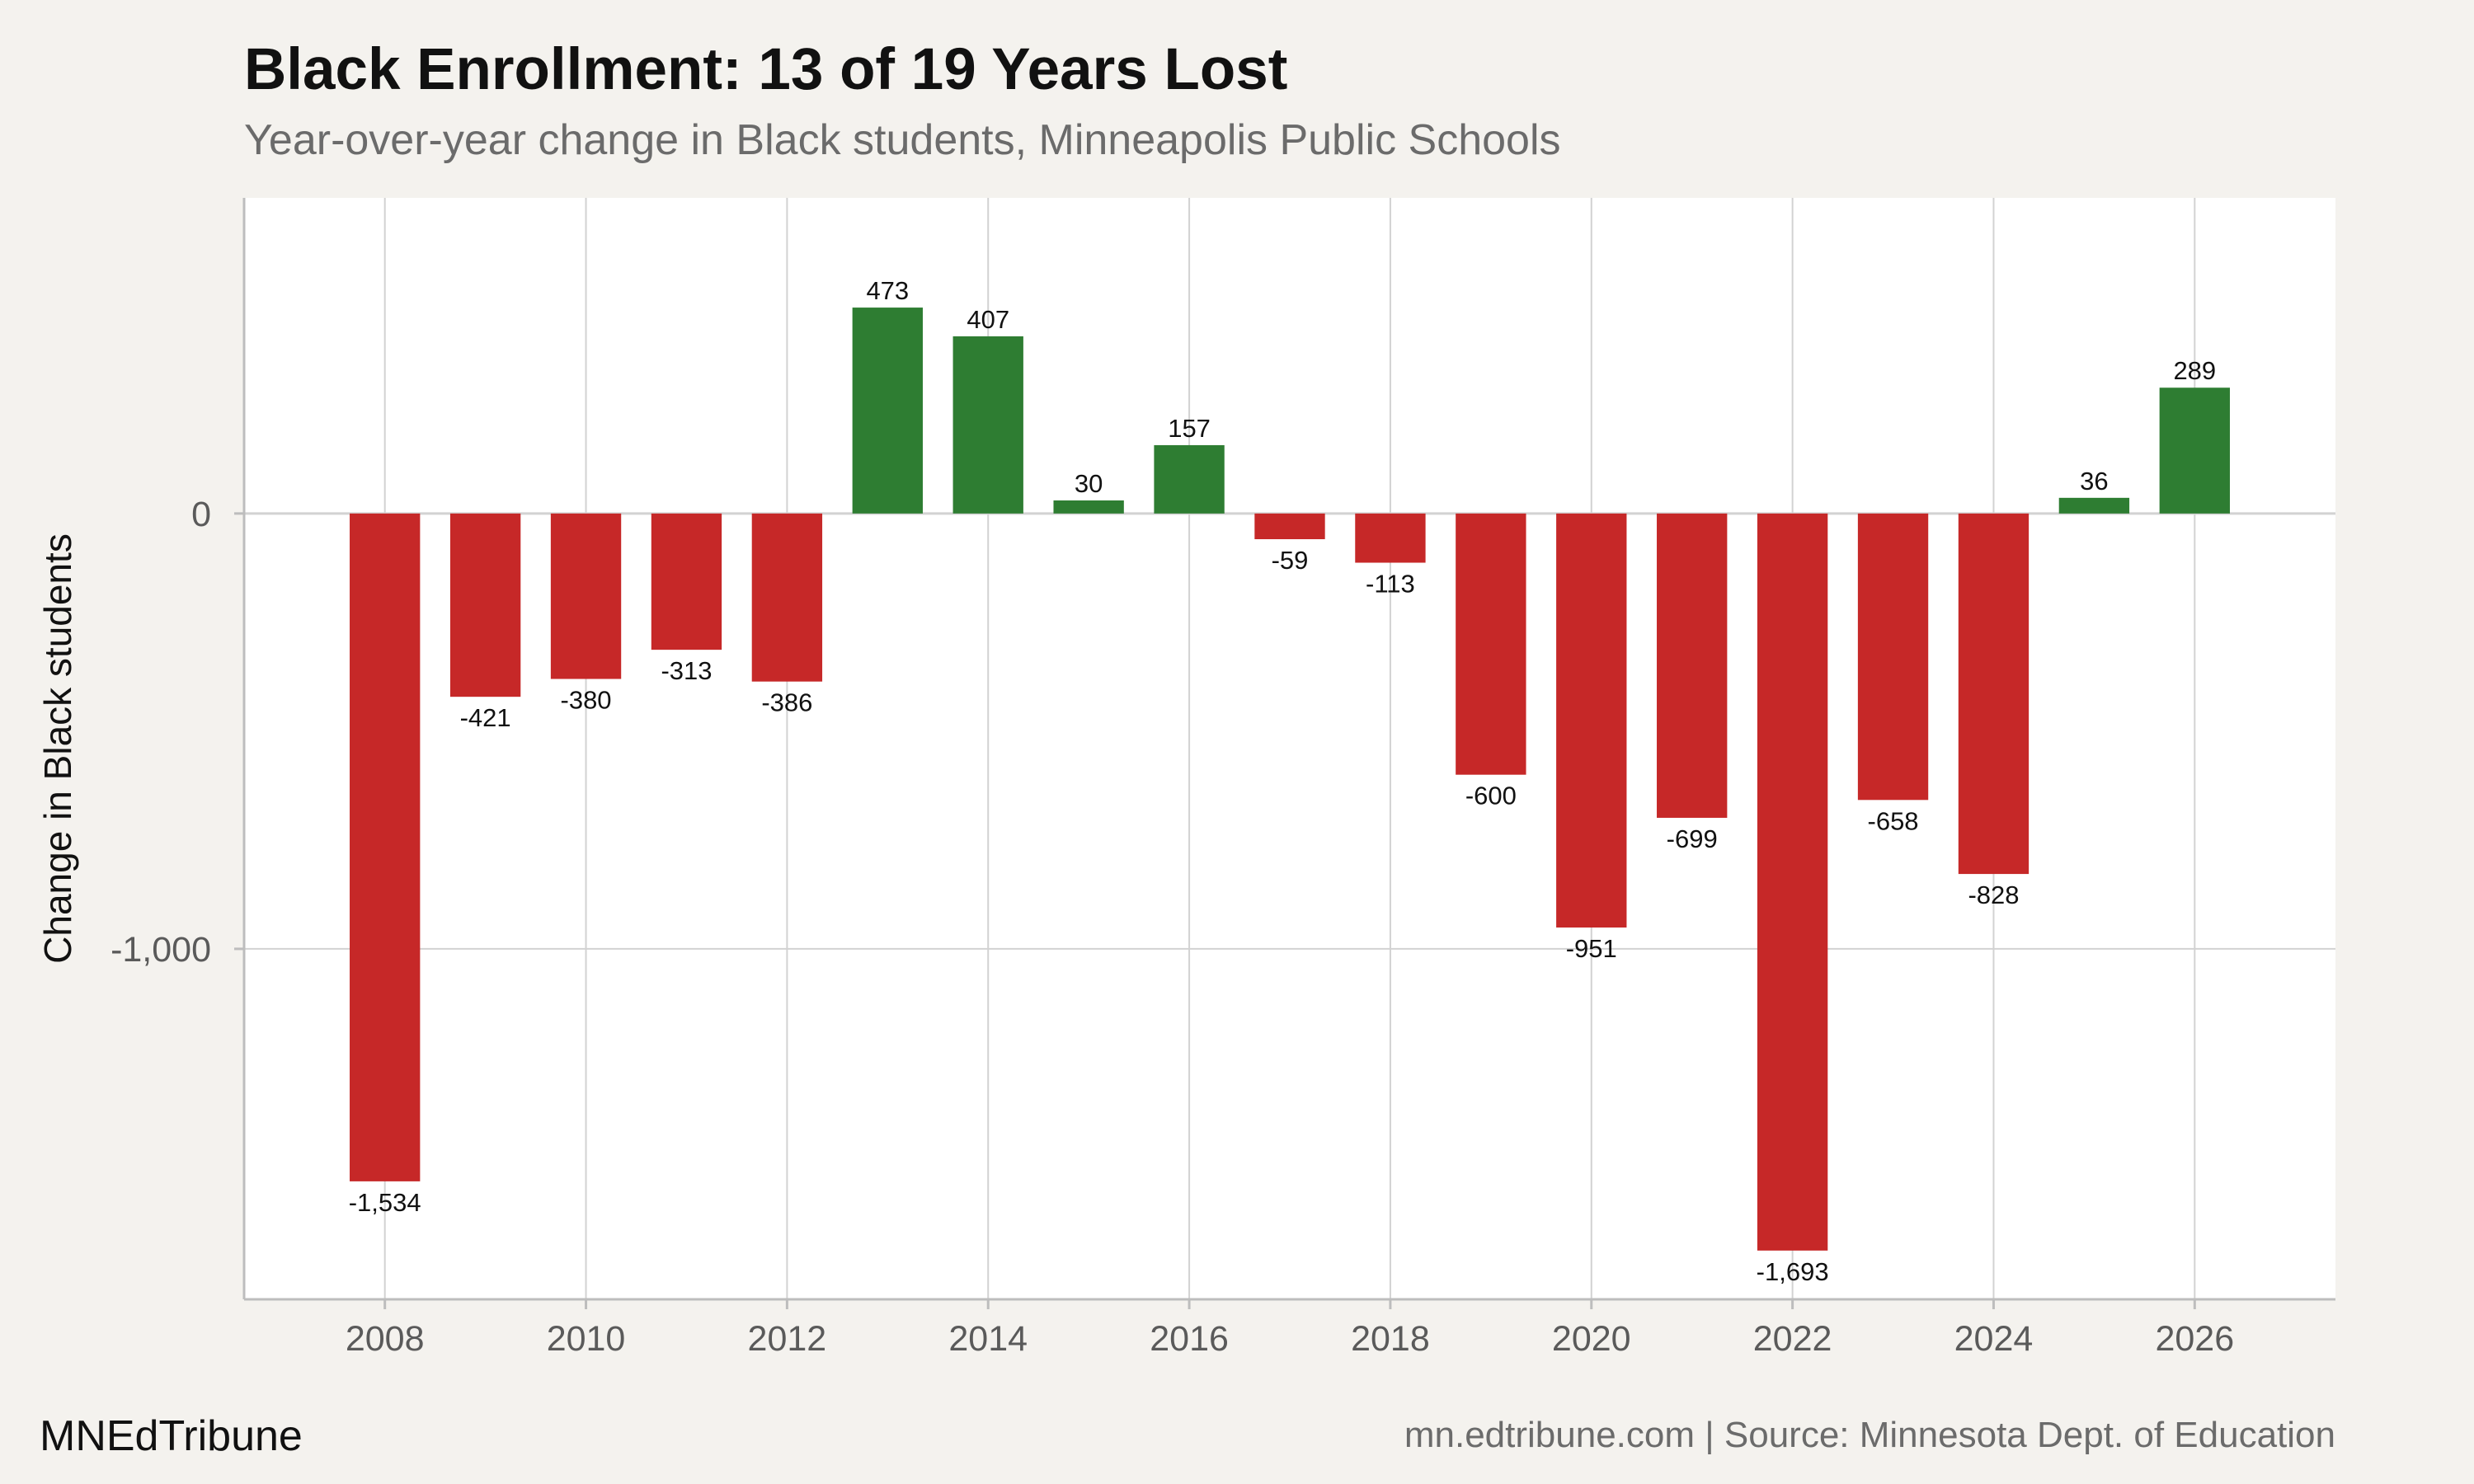 The height and width of the screenshot is (1484, 2474). Describe the element at coordinates (1390, 538) in the screenshot. I see `bar-2018` at that location.